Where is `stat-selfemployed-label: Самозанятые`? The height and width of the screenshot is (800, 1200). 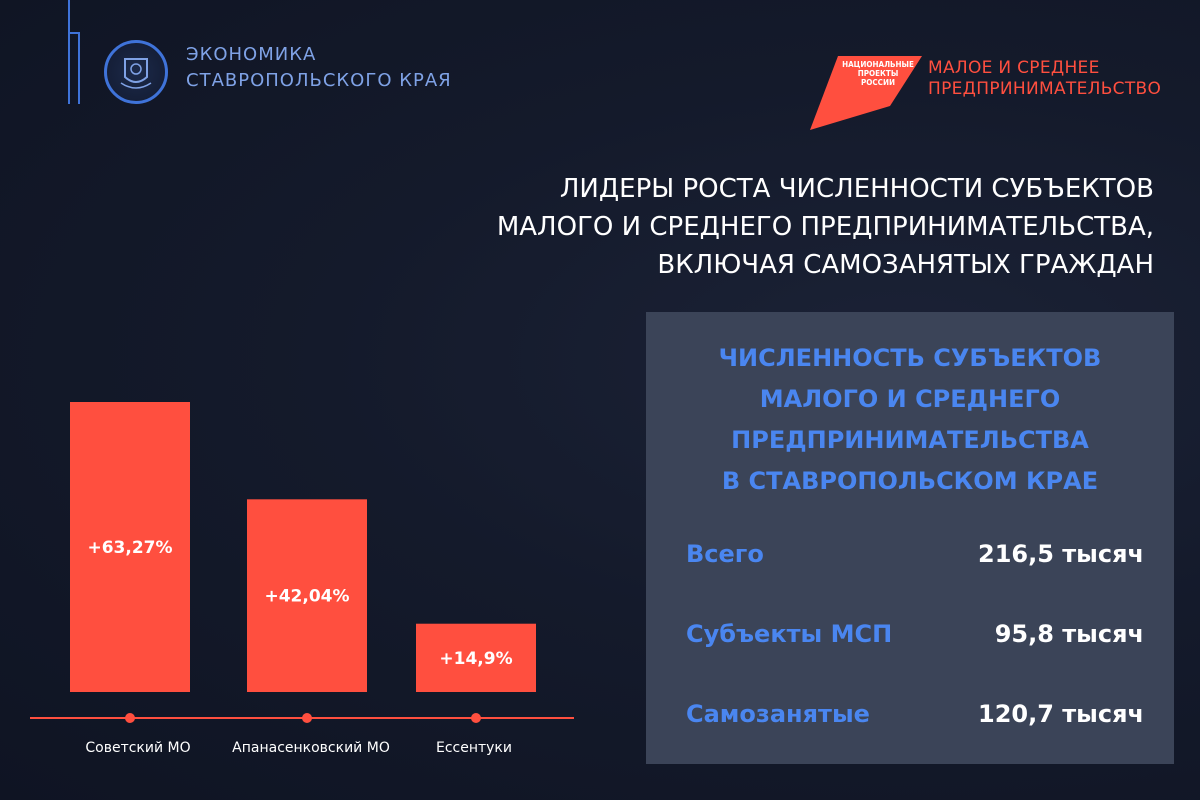 stat-selfemployed-label: Самозанятые is located at coordinates (778, 714).